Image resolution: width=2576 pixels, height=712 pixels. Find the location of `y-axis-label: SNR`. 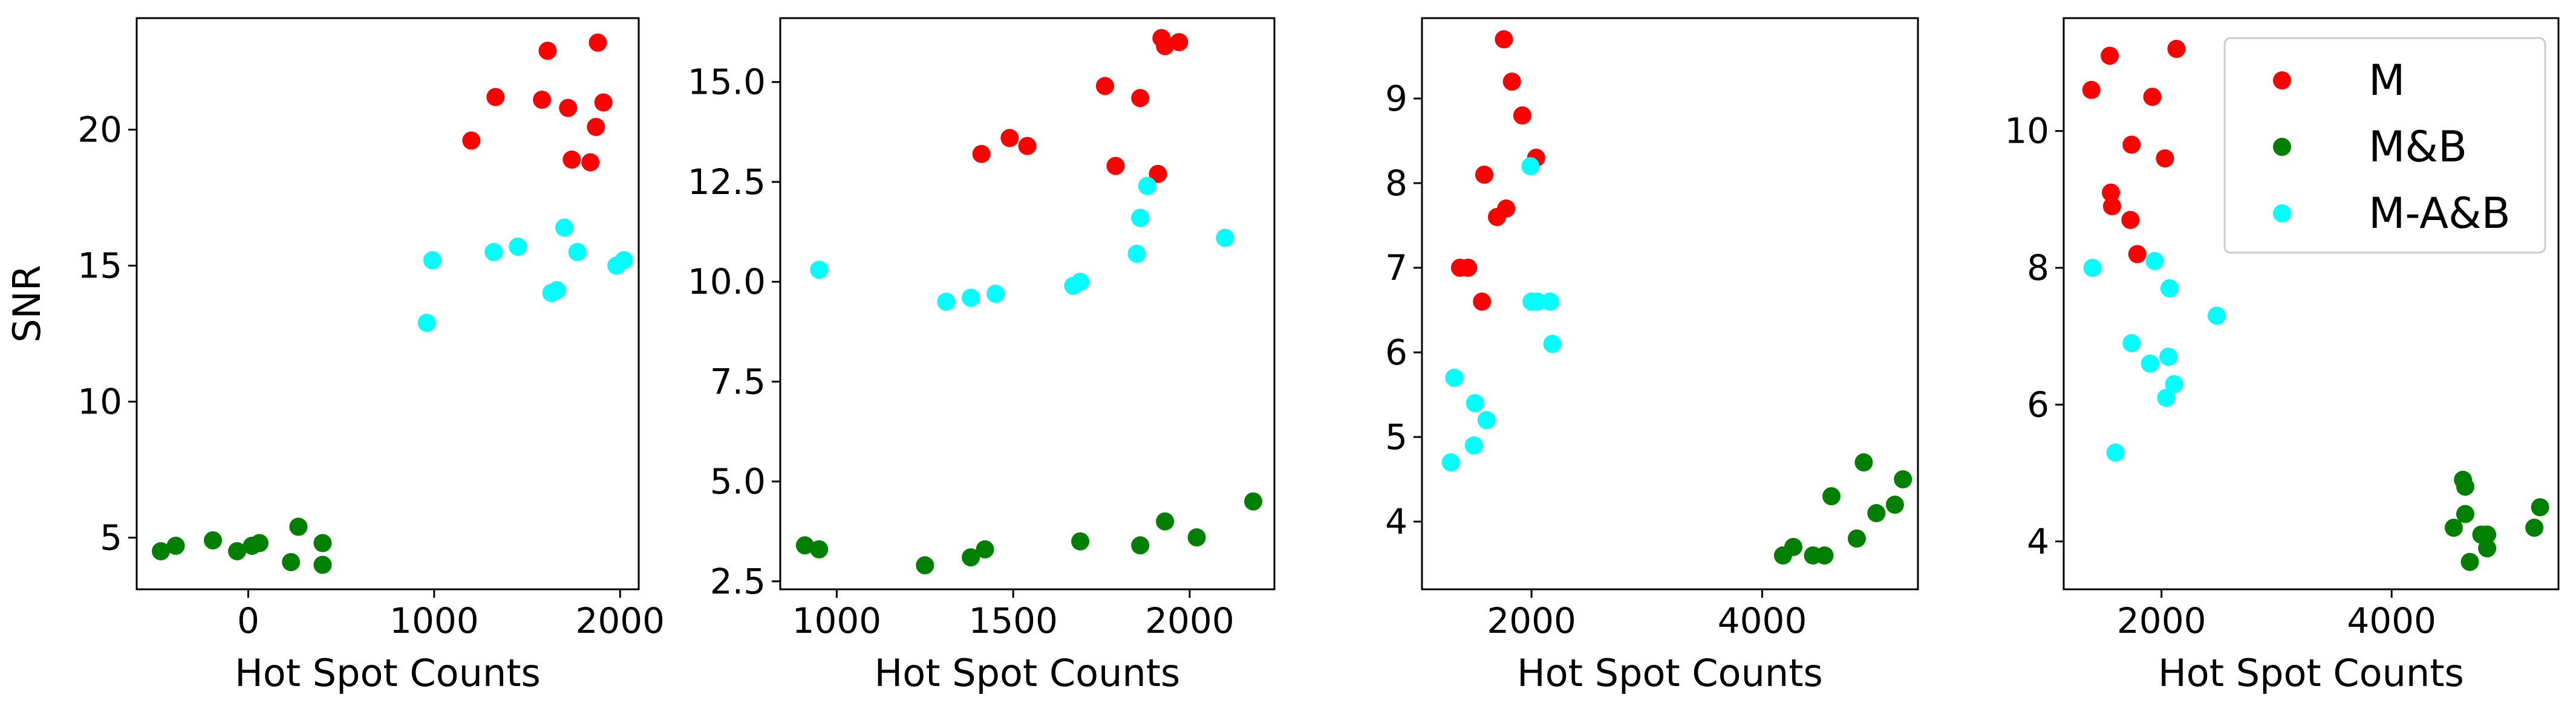

y-axis-label: SNR is located at coordinates (27, 304).